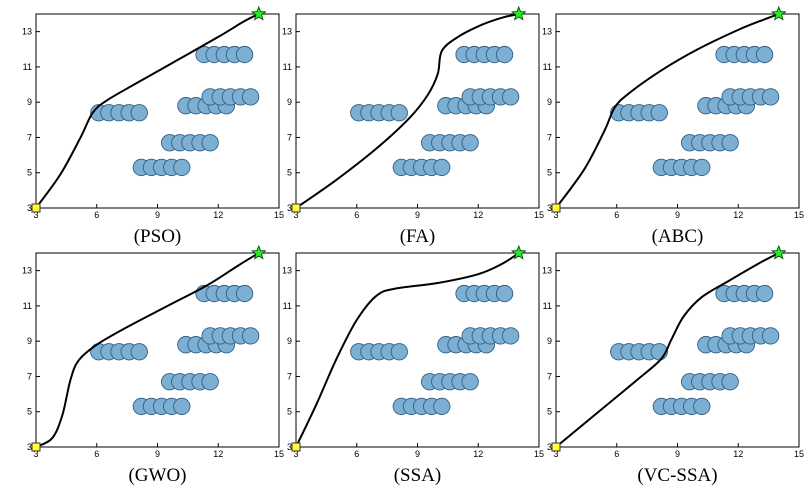 The height and width of the screenshot is (496, 811). Describe the element at coordinates (418, 236) in the screenshot. I see `panel-caption: (FA)` at that location.